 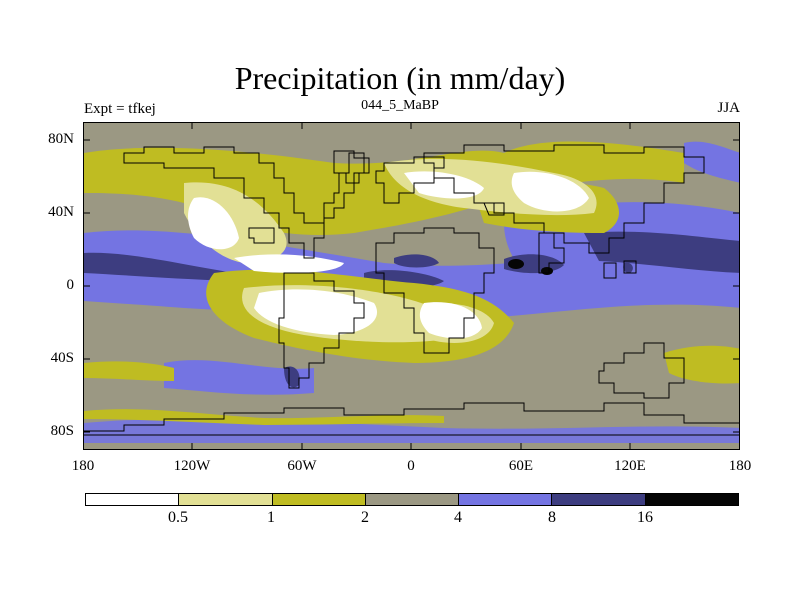 What do you see at coordinates (728, 108) in the screenshot?
I see `season-label: JJA` at bounding box center [728, 108].